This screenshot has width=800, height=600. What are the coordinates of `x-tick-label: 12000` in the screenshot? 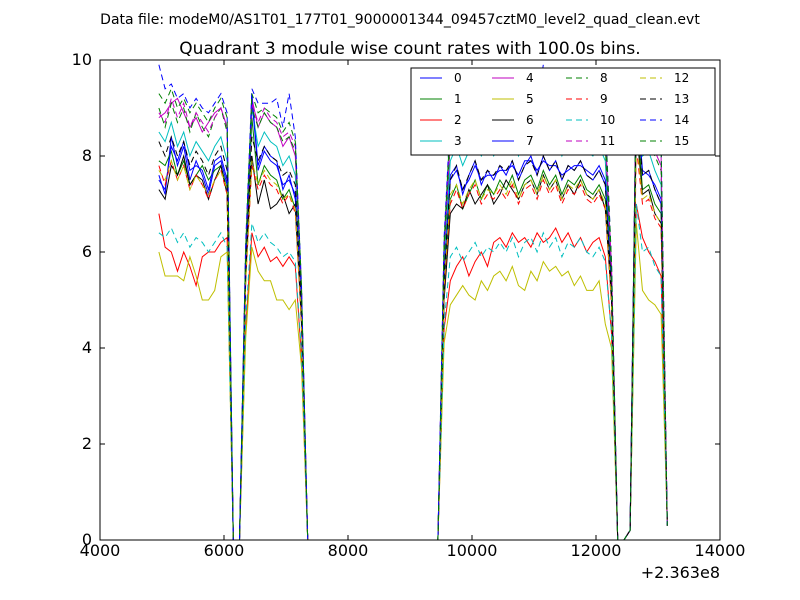 It's located at (596, 550).